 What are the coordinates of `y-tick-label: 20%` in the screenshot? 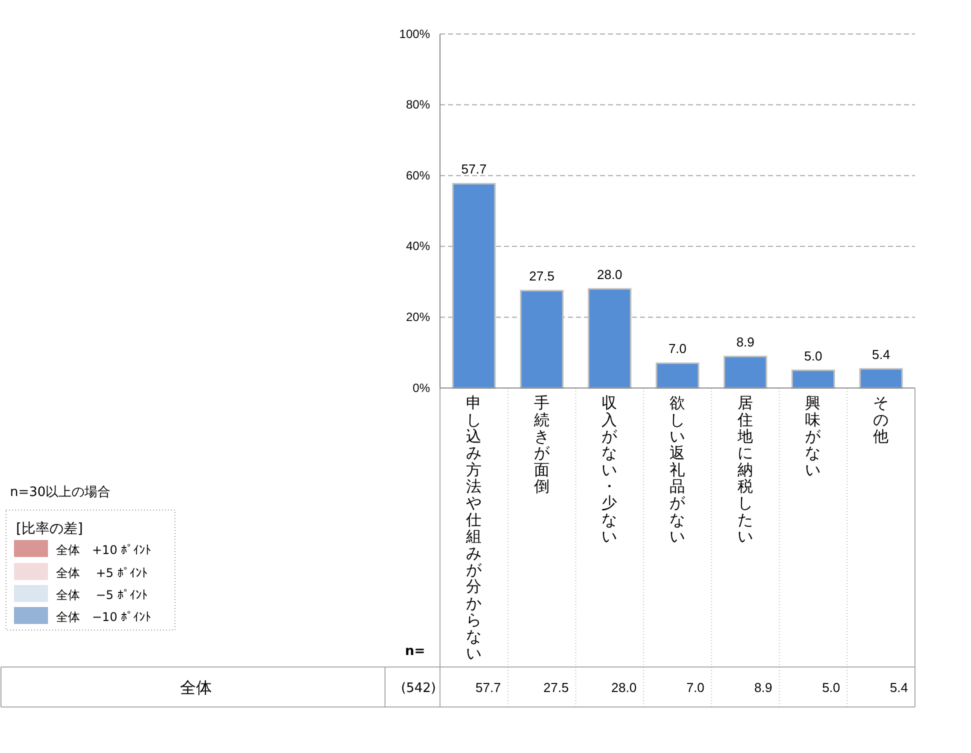 It's located at (418, 317).